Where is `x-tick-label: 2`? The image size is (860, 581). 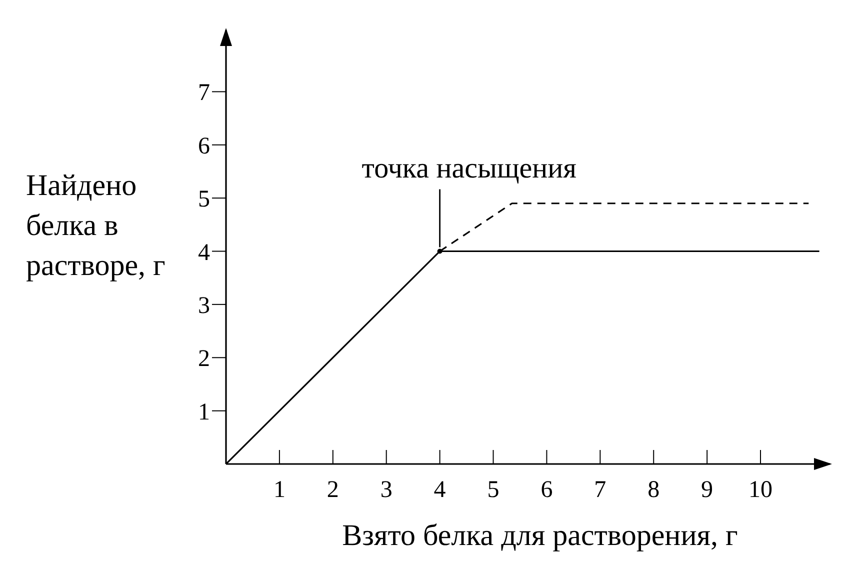 x-tick-label: 2 is located at coordinates (332, 490).